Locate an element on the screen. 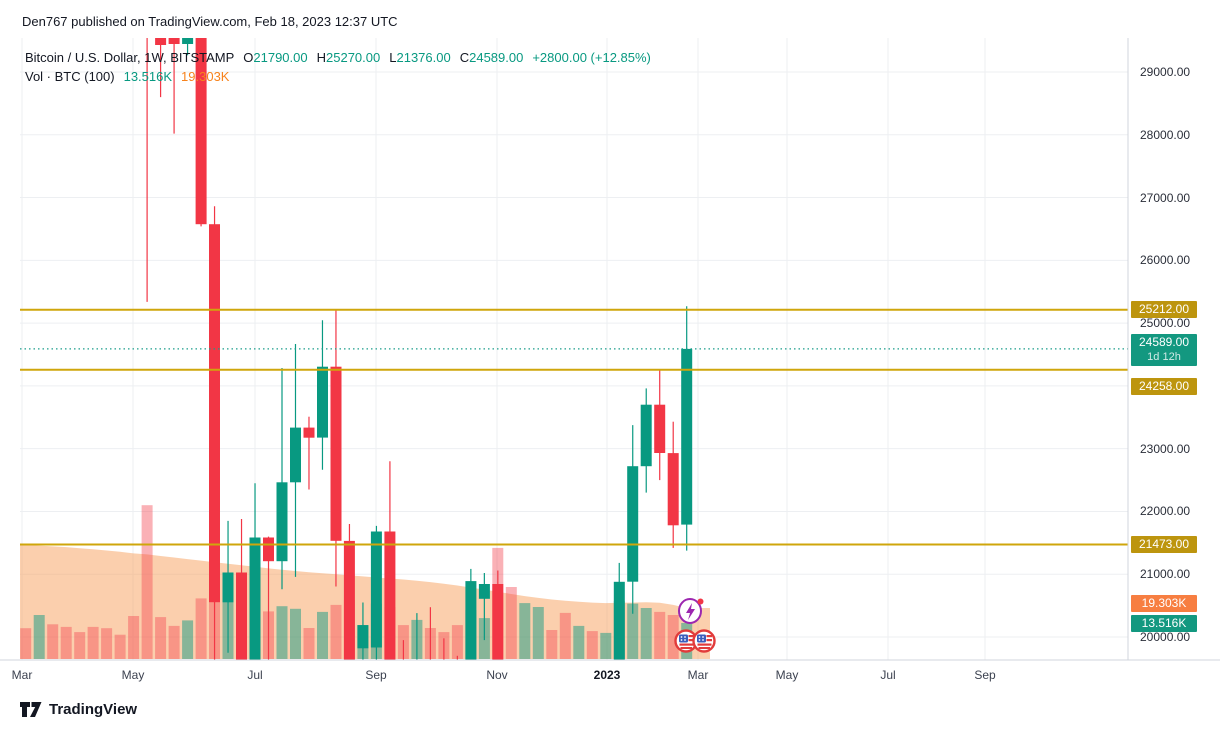  event-us-flags-icon is located at coordinates (697, 643).